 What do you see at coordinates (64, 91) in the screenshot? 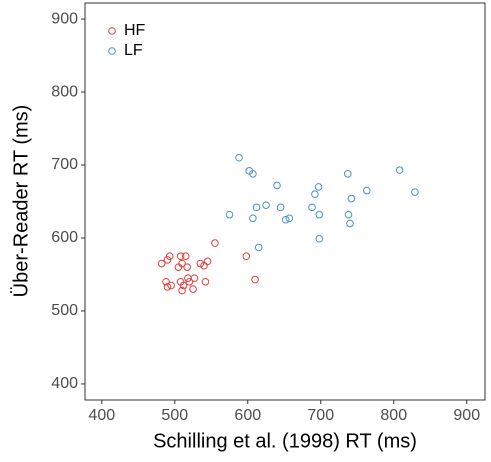
I see `y-tick-label: 800` at bounding box center [64, 91].